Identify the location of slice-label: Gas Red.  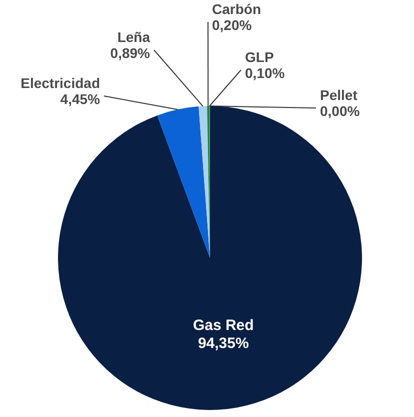
(223, 325).